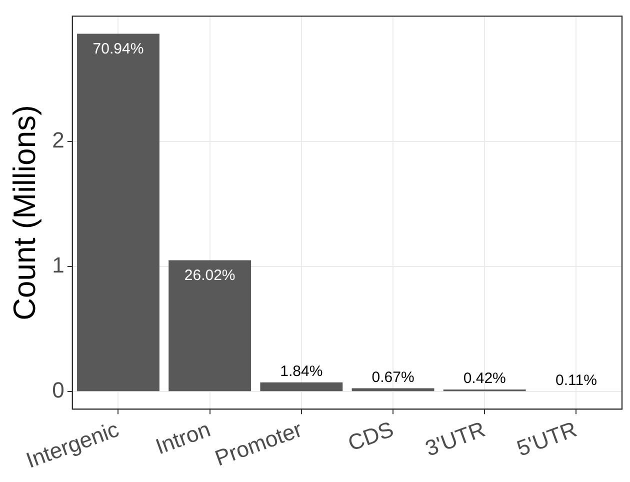 The image size is (630, 482). I want to click on annotation: 26.02%, so click(210, 275).